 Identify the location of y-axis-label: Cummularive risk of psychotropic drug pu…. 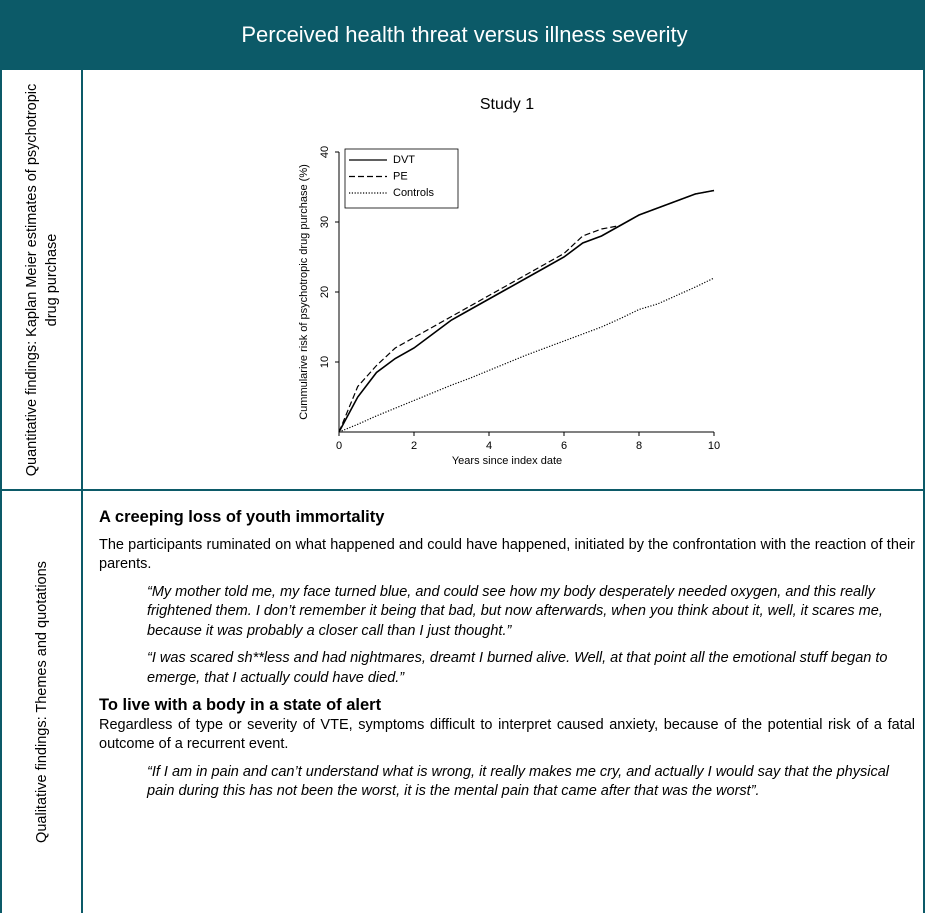
(304, 292).